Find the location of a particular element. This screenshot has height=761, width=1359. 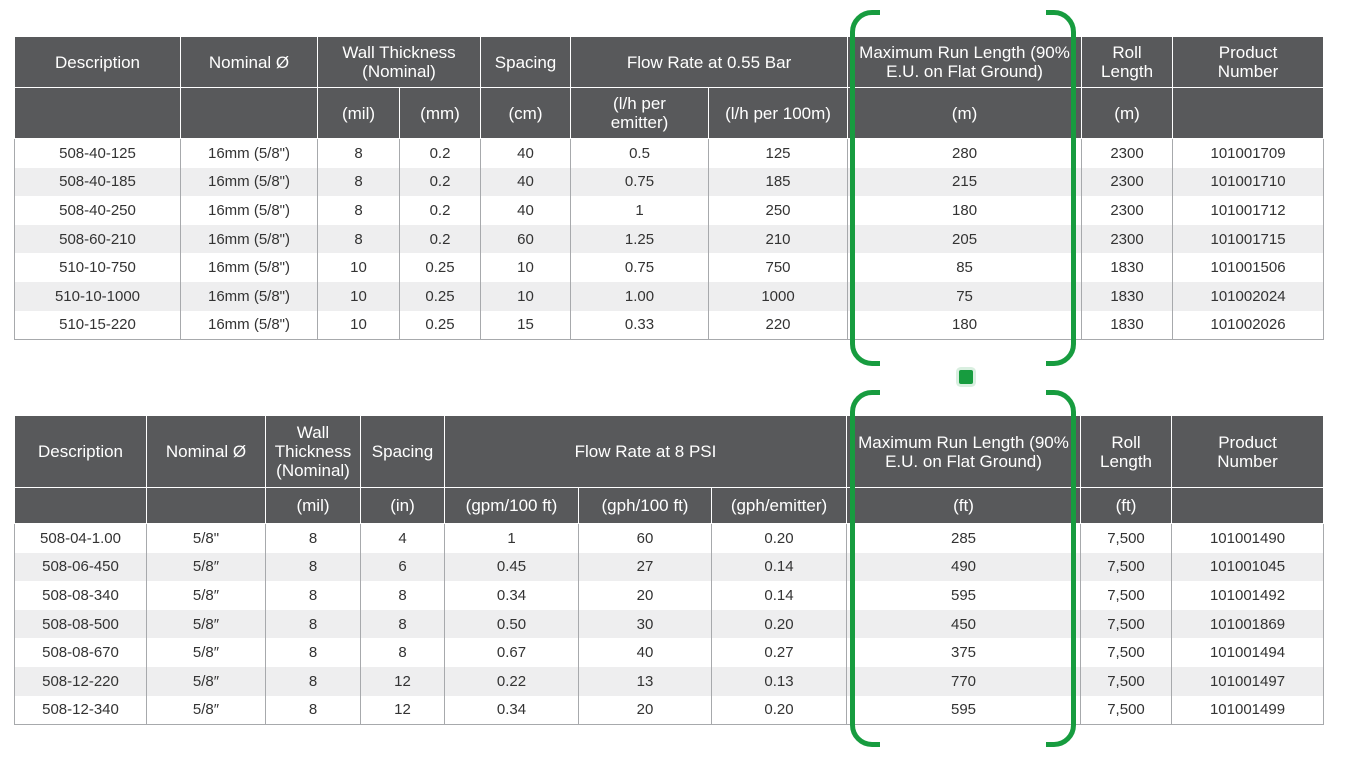

cell-col7: 185 is located at coordinates (778, 182).